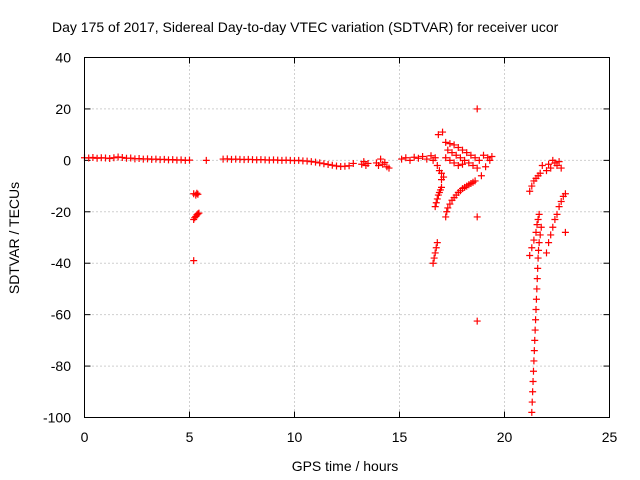 The width and height of the screenshot is (640, 480). I want to click on y-tick-label: -80, so click(61, 366).